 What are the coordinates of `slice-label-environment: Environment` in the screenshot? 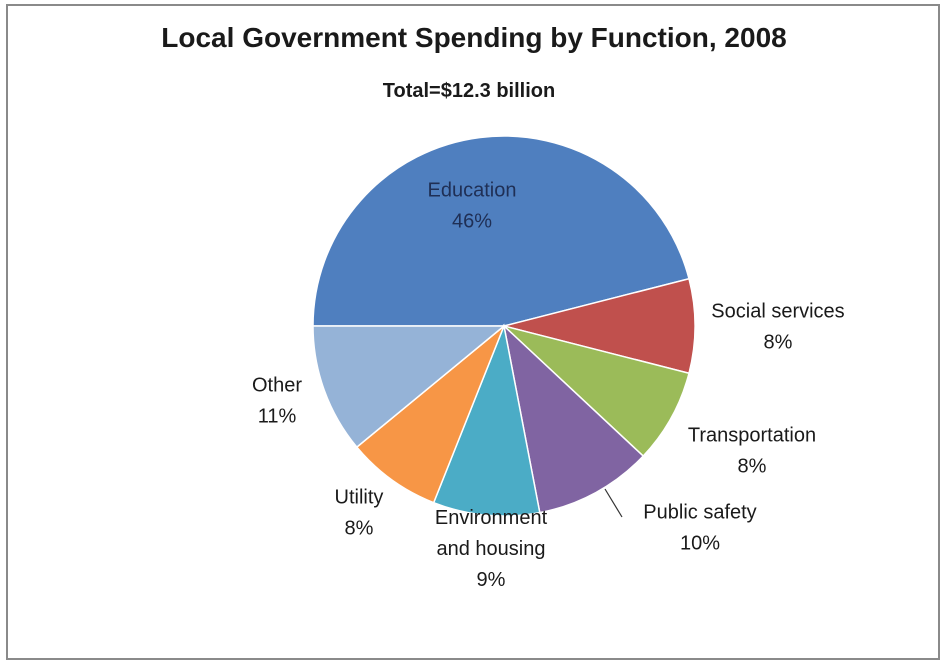 It's located at (491, 518).